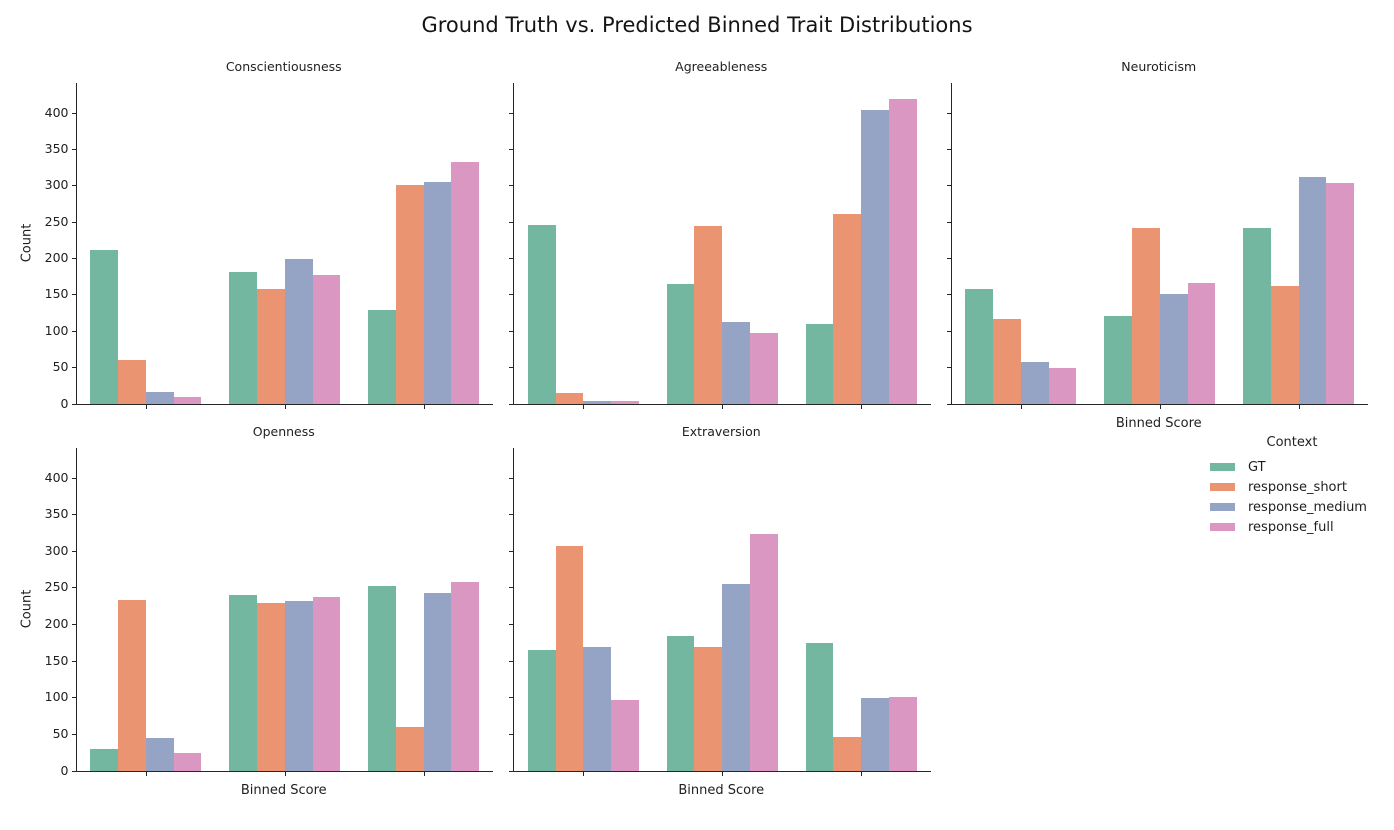  I want to click on y-tick-label: 300, so click(56, 185).